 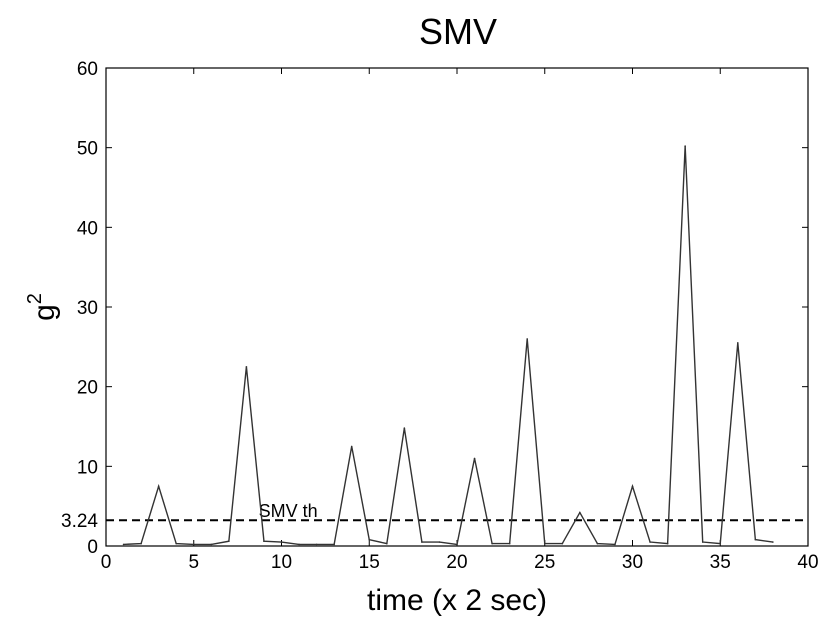 I want to click on y-tick-label: 30, so click(x=87, y=308).